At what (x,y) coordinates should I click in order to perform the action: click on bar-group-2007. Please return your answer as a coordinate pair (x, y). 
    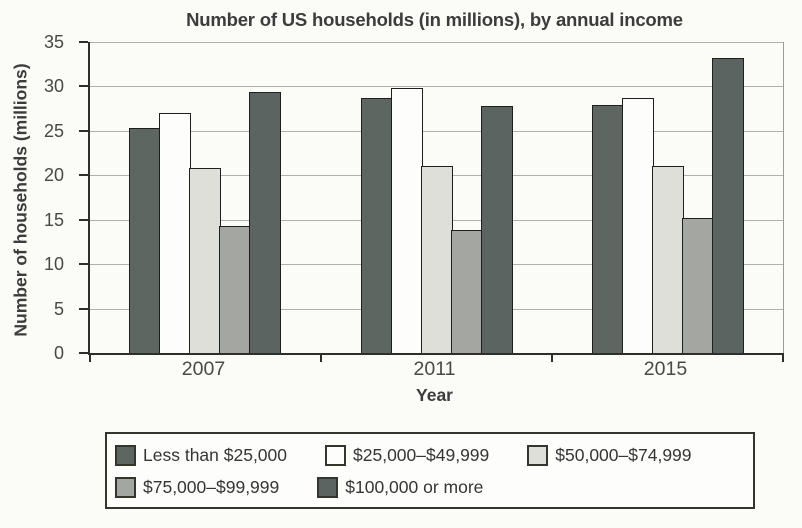
    Looking at the image, I should click on (205, 222).